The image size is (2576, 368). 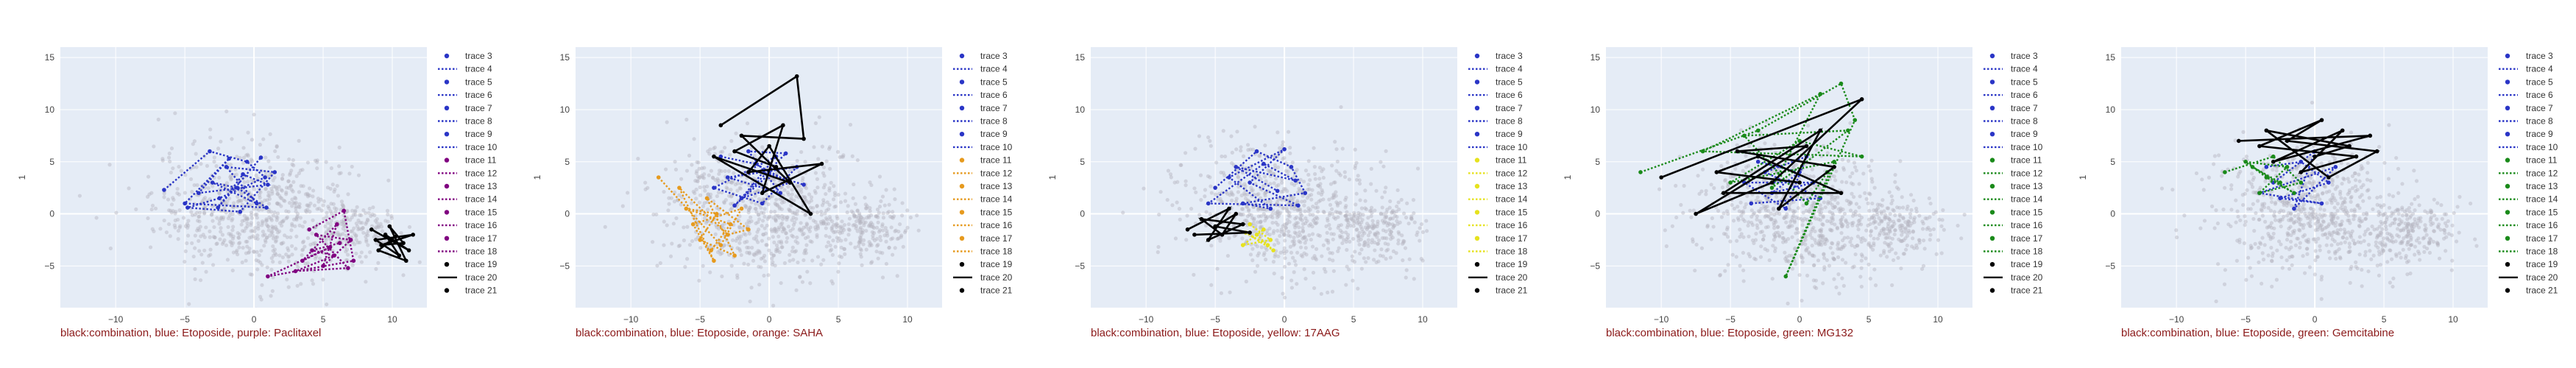 I want to click on legend-label: trace 9, so click(x=2024, y=134).